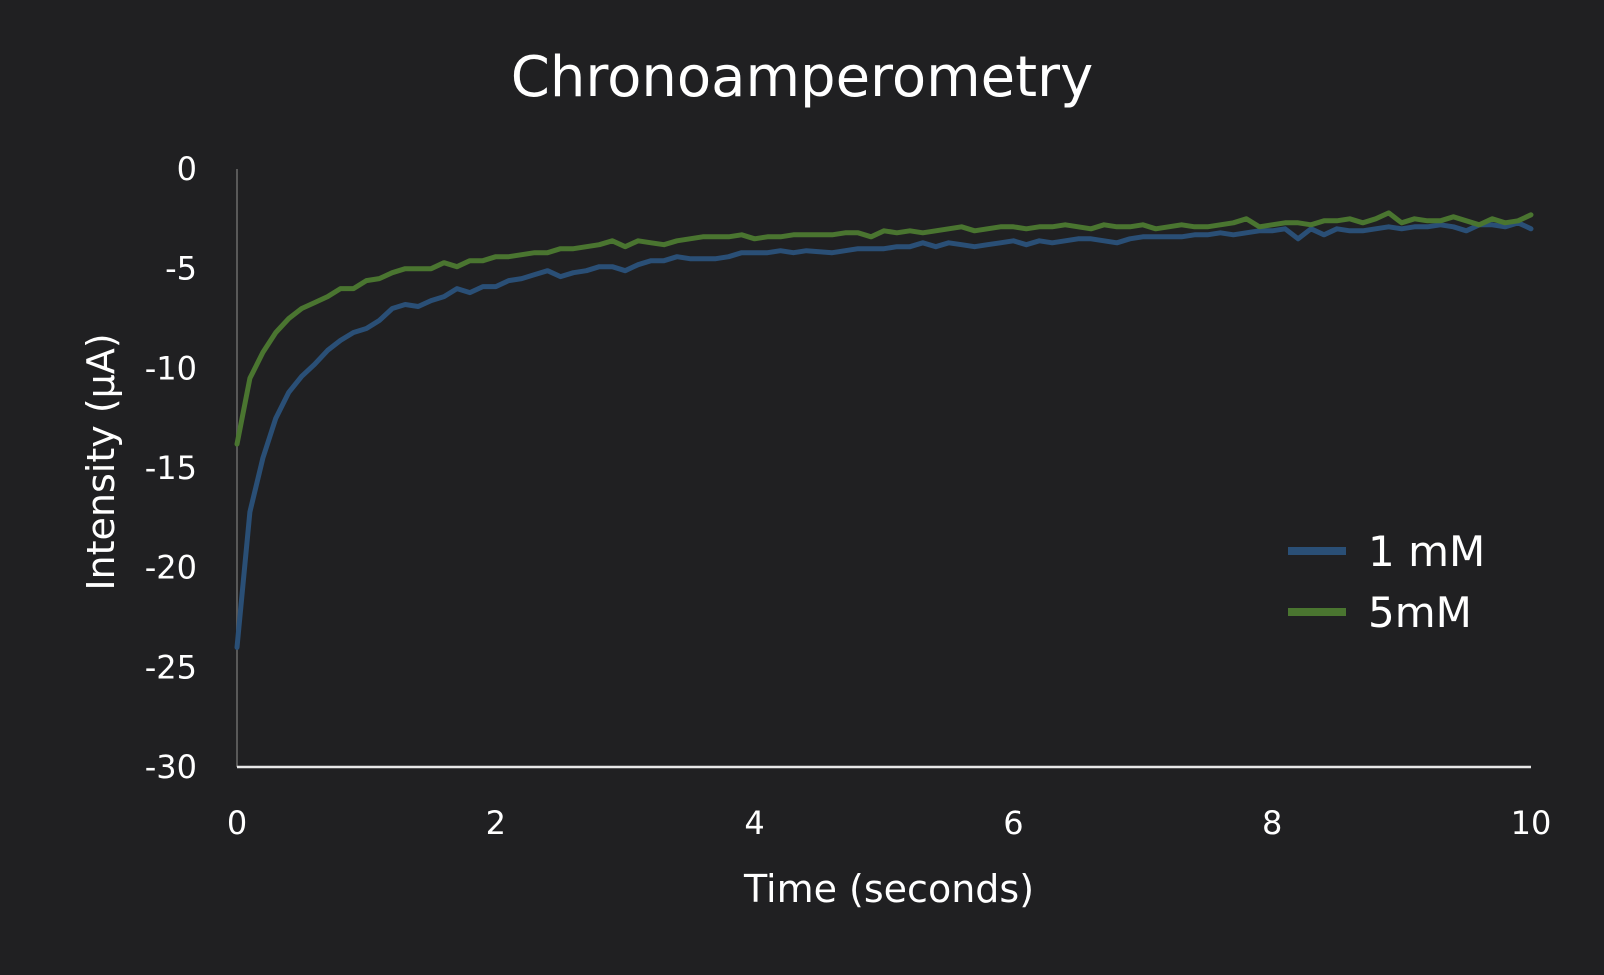 This screenshot has height=975, width=1604. I want to click on x-tick-label: 10, so click(1531, 823).